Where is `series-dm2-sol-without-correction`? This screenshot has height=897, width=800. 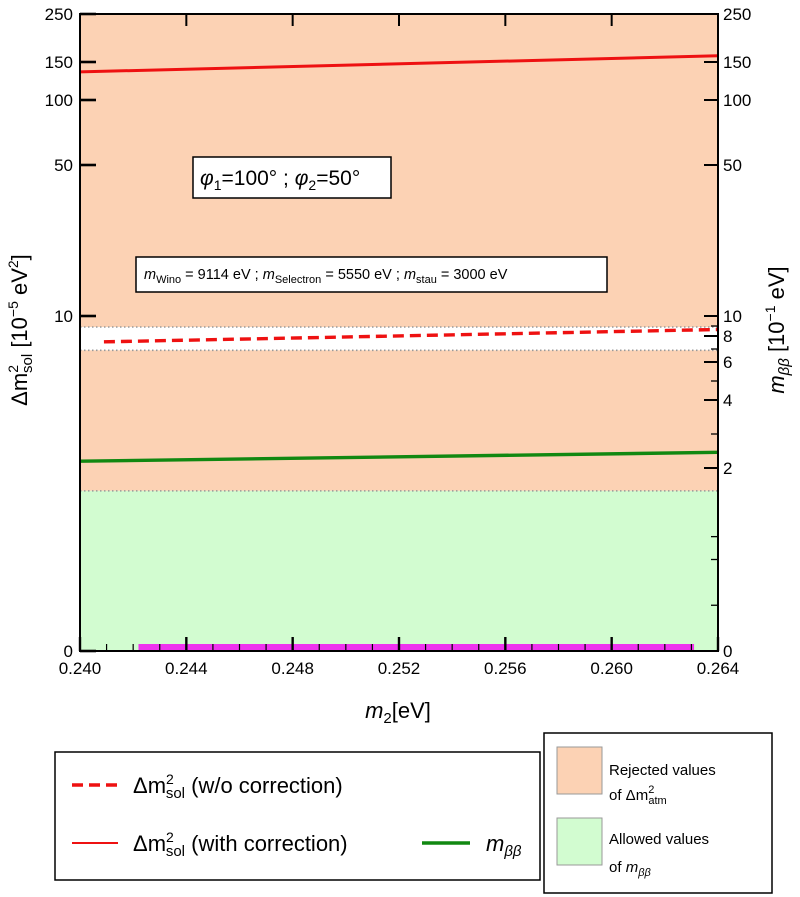
series-dm2-sol-without-correction is located at coordinates (411, 335).